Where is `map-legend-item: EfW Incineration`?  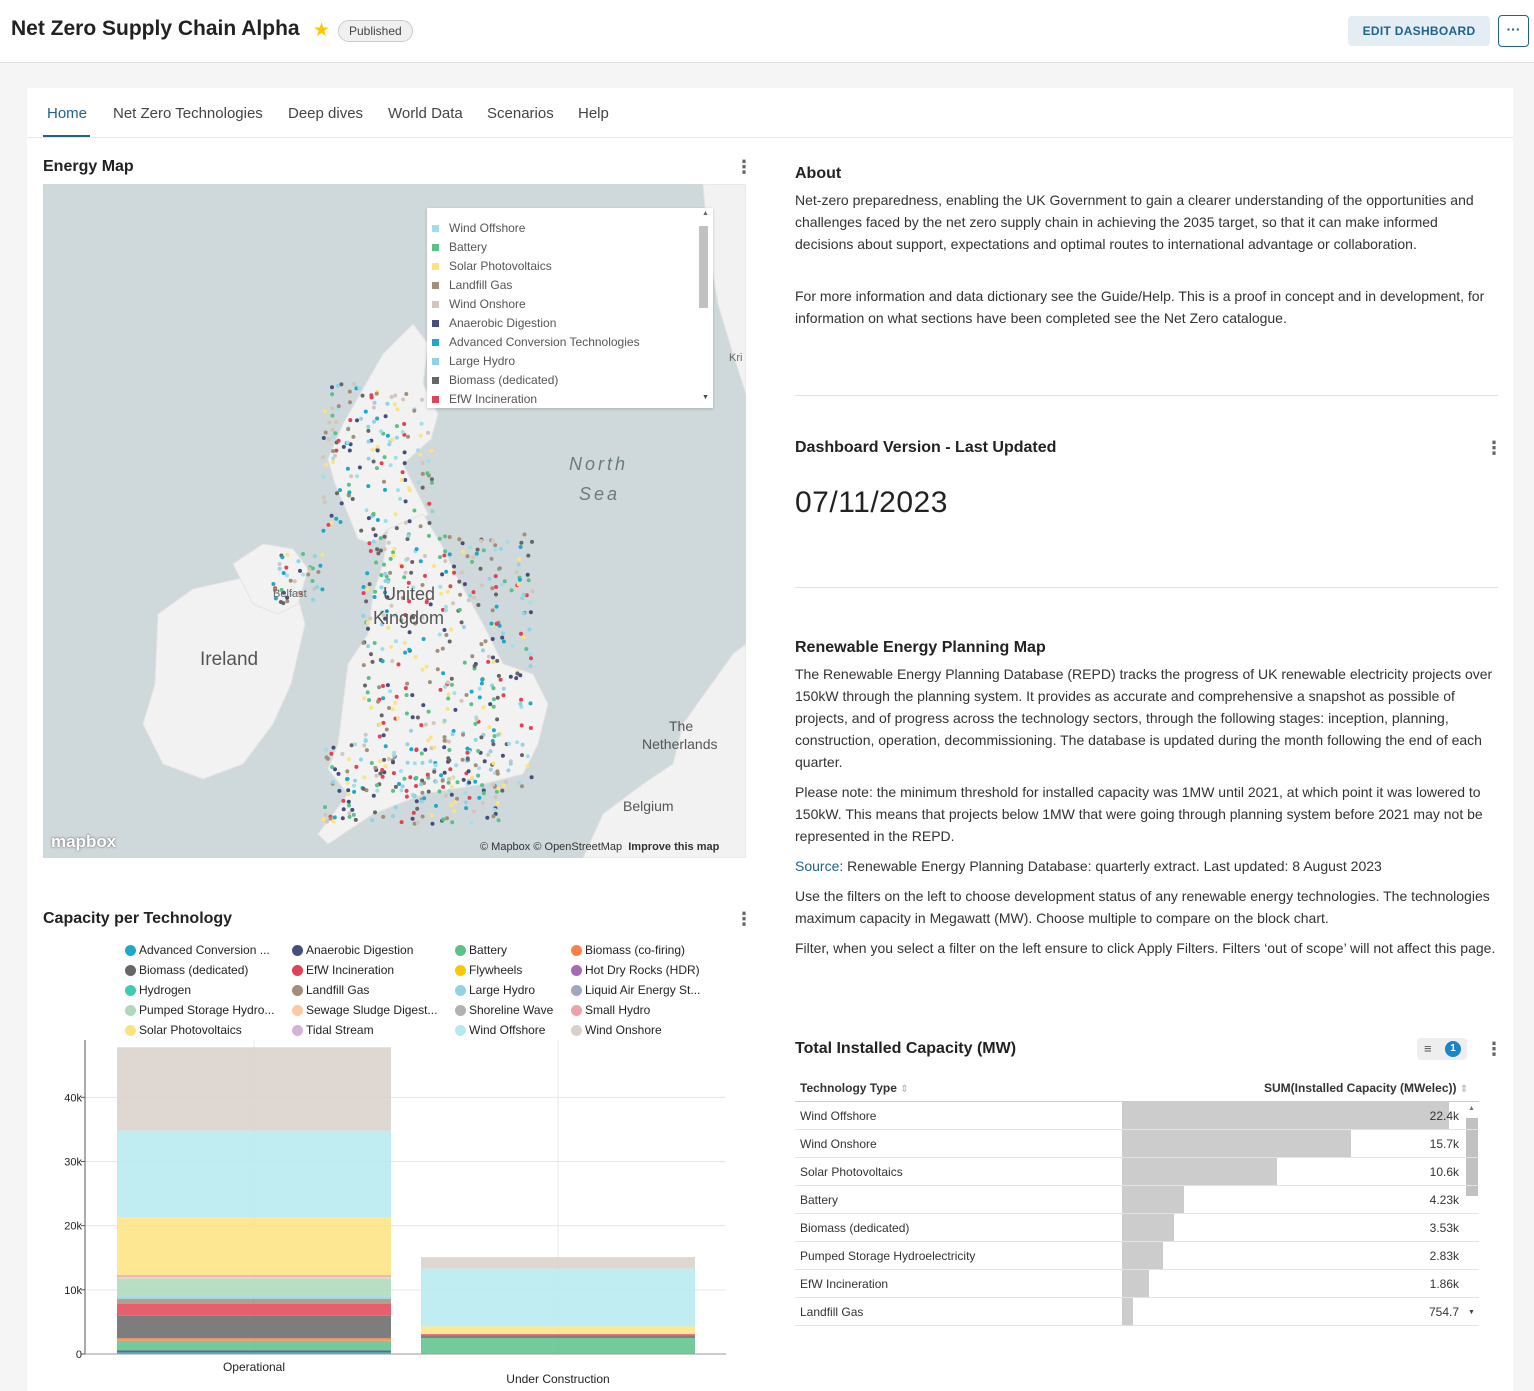
map-legend-item: EfW Incineration is located at coordinates (484, 399).